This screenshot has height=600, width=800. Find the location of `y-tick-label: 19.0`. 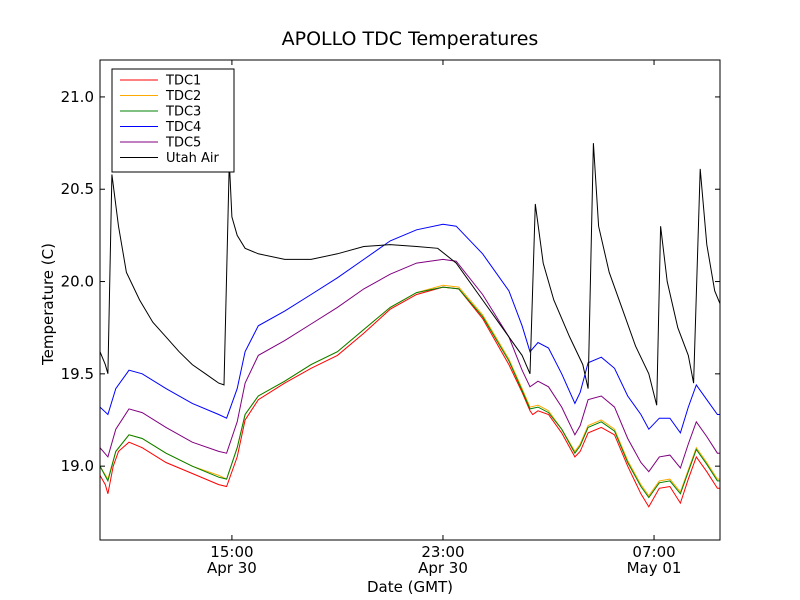

y-tick-label: 19.0 is located at coordinates (77, 466).